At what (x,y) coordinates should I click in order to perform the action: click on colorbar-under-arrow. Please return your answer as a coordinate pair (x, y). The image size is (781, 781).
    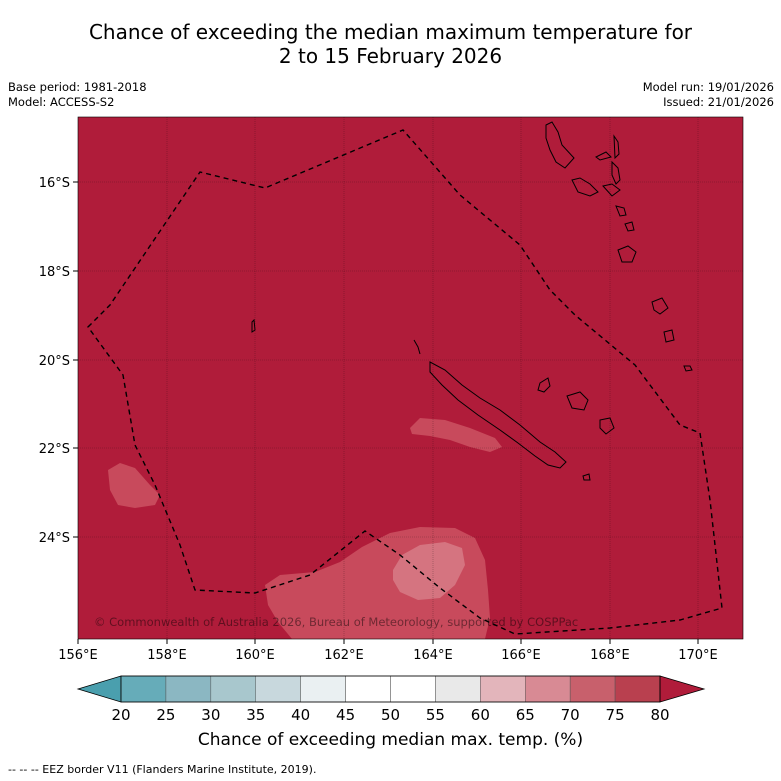
    Looking at the image, I should click on (99, 689).